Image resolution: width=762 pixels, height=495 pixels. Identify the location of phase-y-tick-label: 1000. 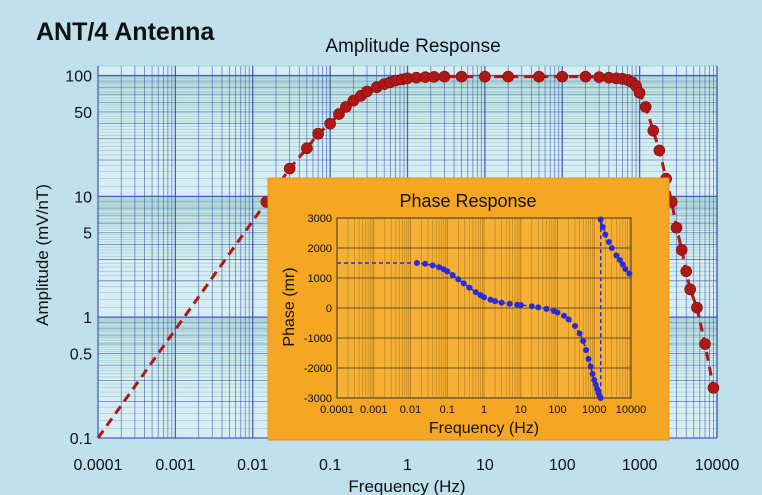
(320, 279).